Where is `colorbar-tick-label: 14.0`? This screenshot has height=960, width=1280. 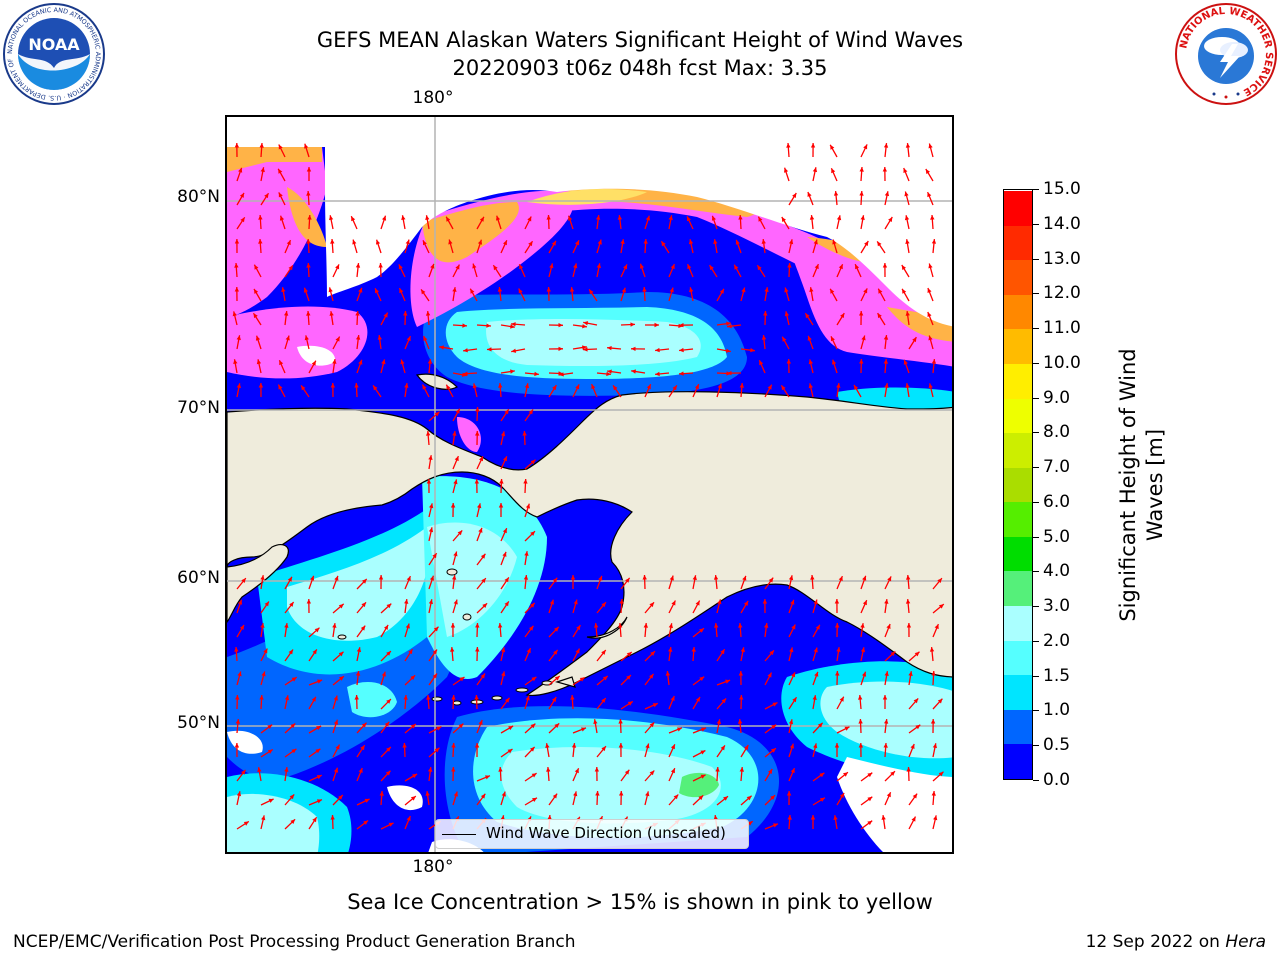 colorbar-tick-label: 14.0 is located at coordinates (1062, 223).